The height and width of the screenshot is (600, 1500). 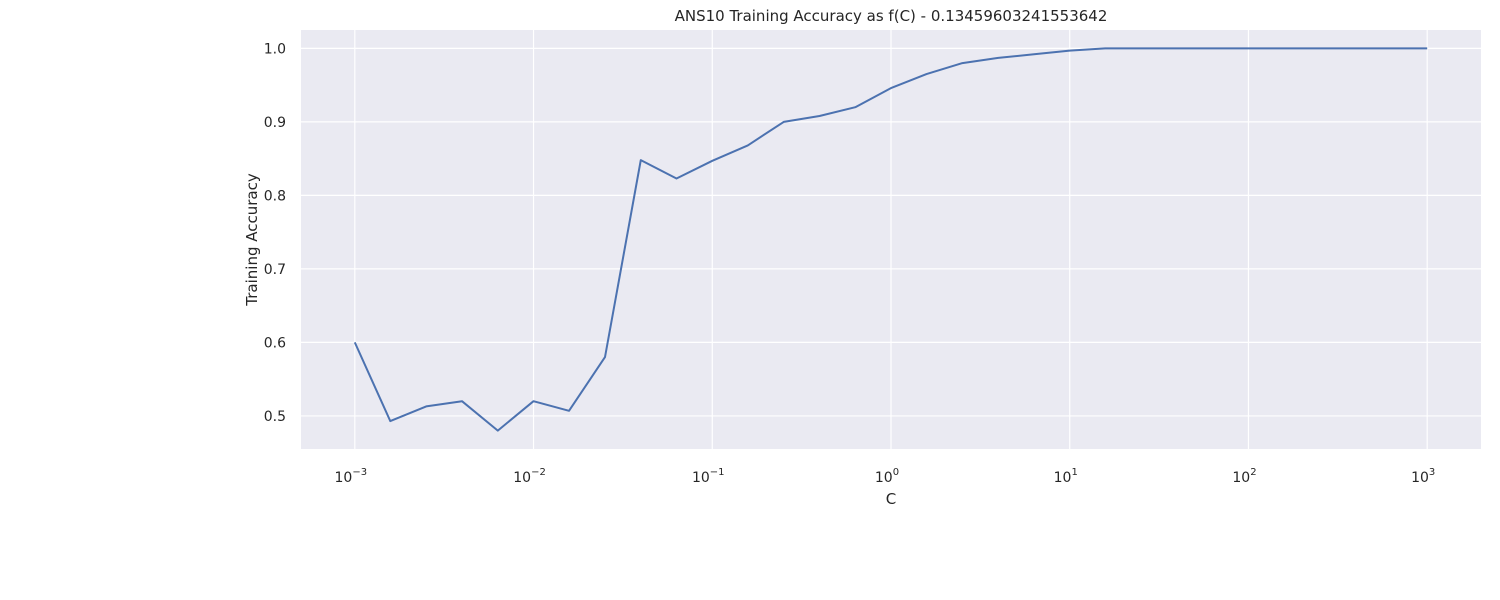 I want to click on y-tick-label: 0.5, so click(x=275, y=417).